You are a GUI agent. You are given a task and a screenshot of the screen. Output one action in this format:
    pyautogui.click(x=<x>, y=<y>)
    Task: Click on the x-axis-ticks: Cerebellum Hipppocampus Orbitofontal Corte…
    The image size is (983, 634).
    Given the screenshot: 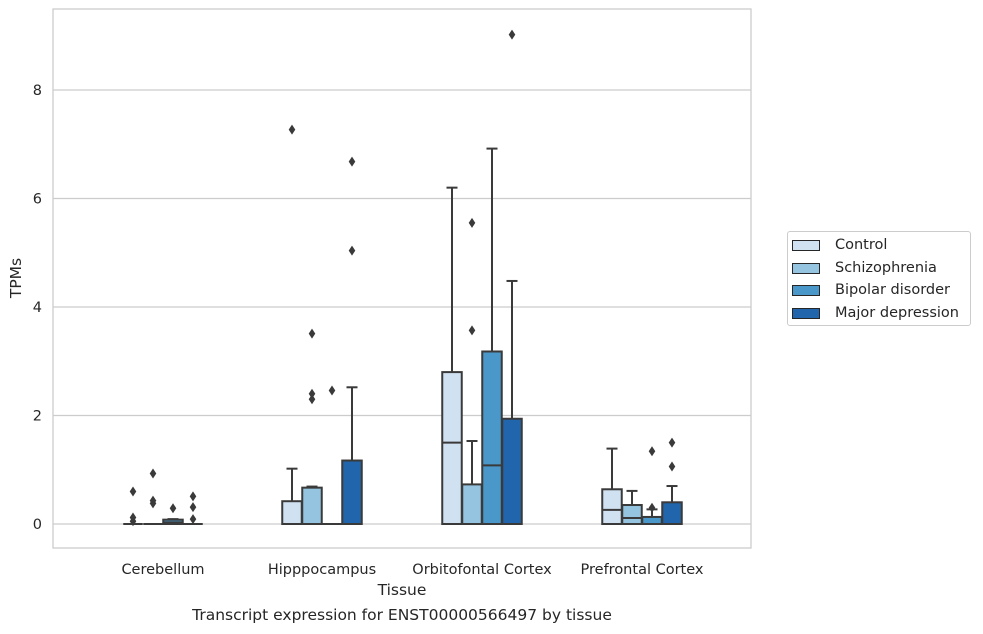 What is the action you would take?
    pyautogui.click(x=412, y=570)
    